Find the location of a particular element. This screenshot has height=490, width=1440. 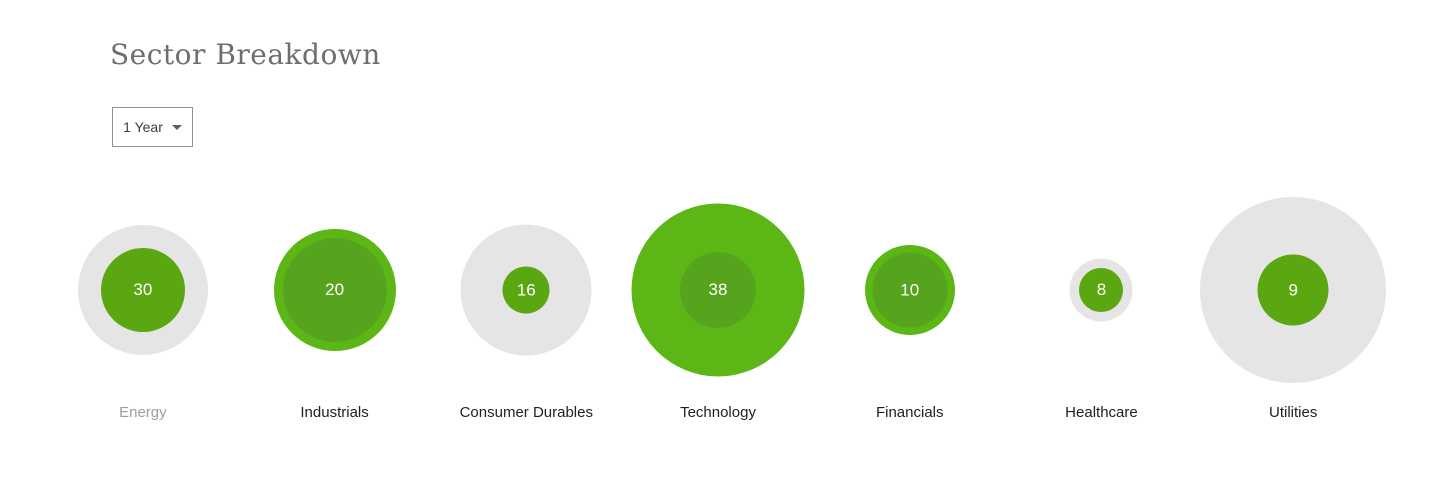

inner-circle: 30 is located at coordinates (142, 290).